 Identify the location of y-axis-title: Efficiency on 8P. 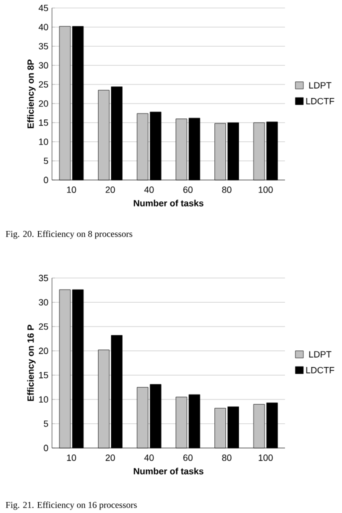
(31, 94).